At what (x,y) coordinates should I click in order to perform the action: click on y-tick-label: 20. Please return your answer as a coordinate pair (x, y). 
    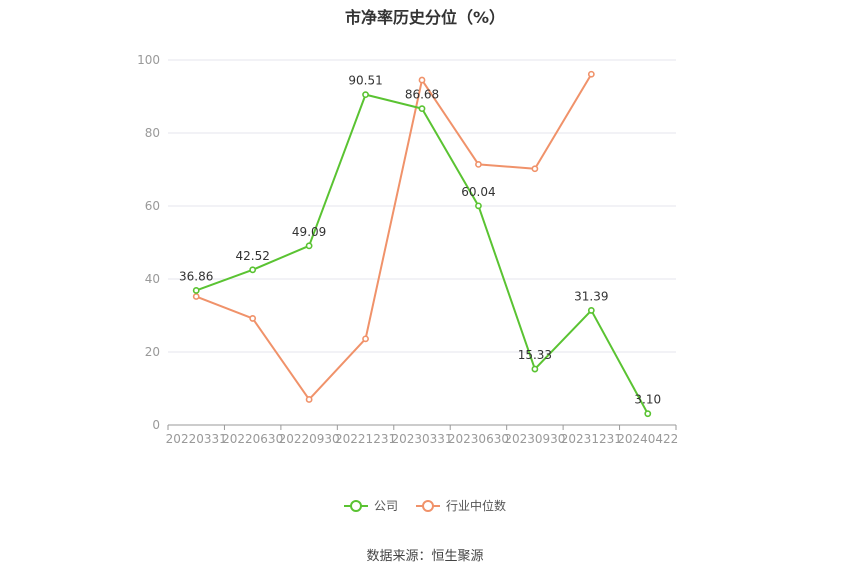
    Looking at the image, I should click on (152, 352).